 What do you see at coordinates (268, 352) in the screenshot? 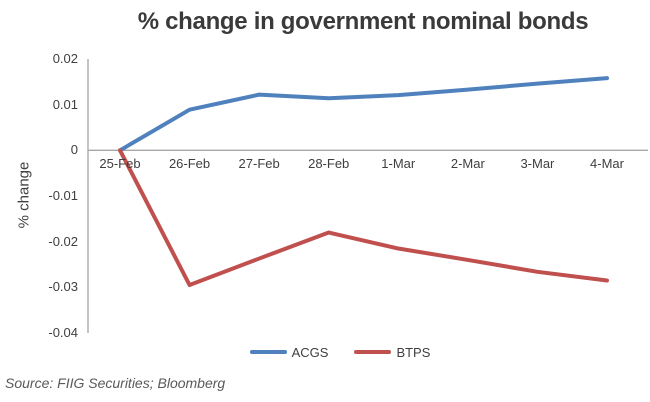
I see `legend-swatch-acgs` at bounding box center [268, 352].